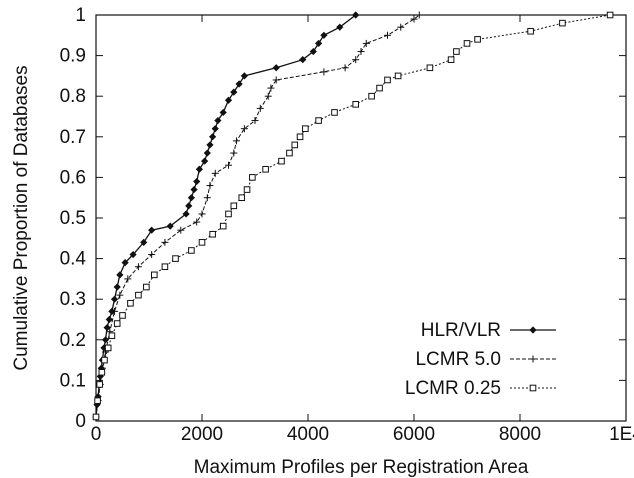  What do you see at coordinates (96, 434) in the screenshot?
I see `x-tick-label: 0` at bounding box center [96, 434].